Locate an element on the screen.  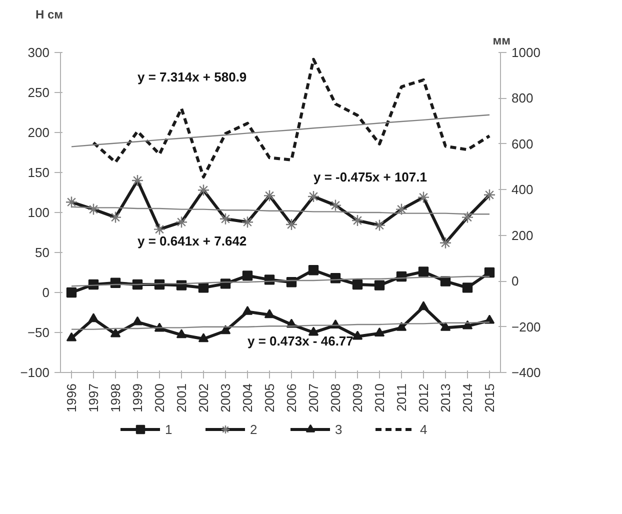
y2-axis-title: мм is located at coordinates (501, 41).